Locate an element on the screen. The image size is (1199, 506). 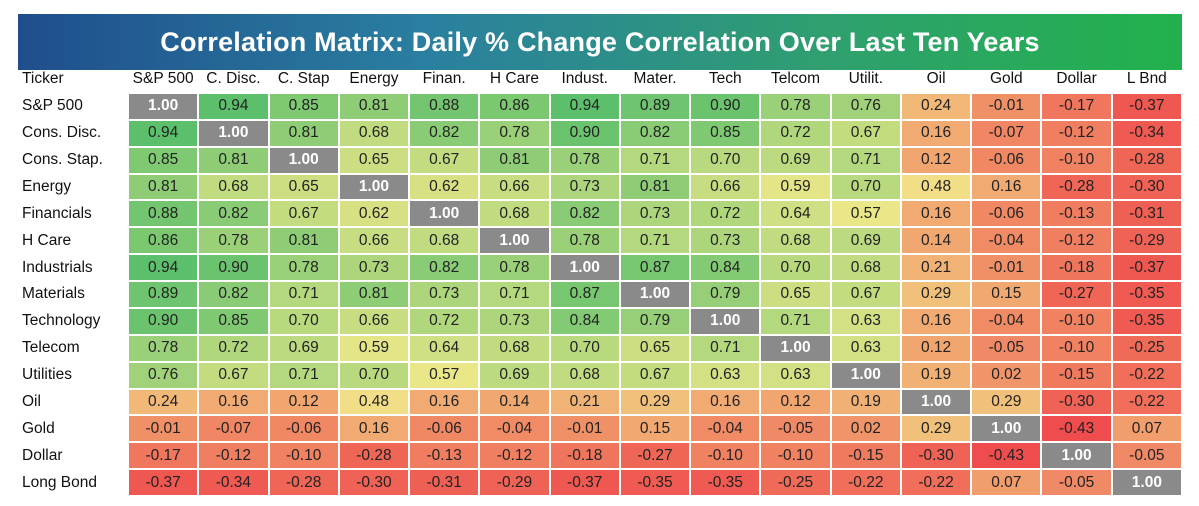
heatmap-cell: 0.88 is located at coordinates (163, 214).